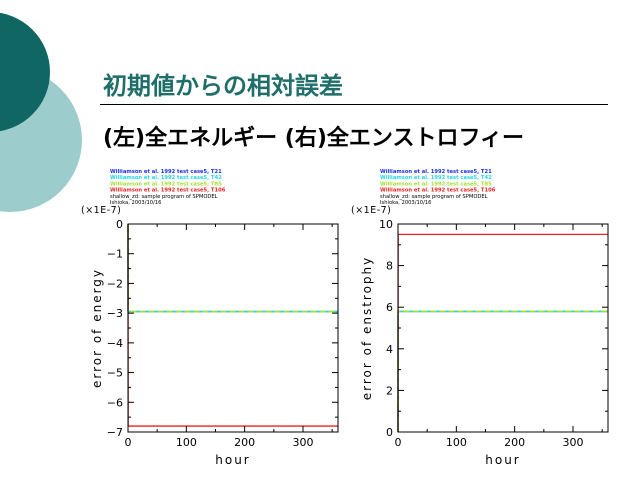 Image resolution: width=640 pixels, height=480 pixels. Describe the element at coordinates (97, 328) in the screenshot. I see `y-axis-label: error of energy` at that location.